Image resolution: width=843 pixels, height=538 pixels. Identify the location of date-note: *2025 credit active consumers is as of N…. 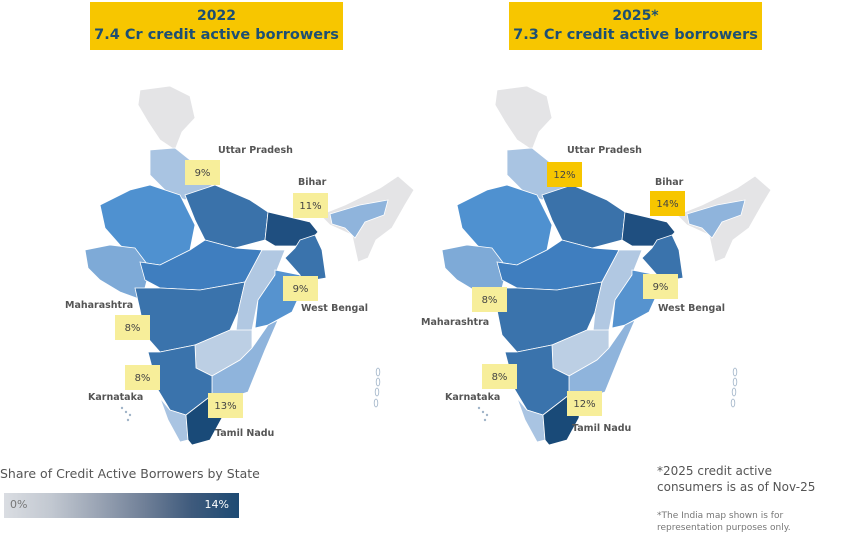
(736, 479).